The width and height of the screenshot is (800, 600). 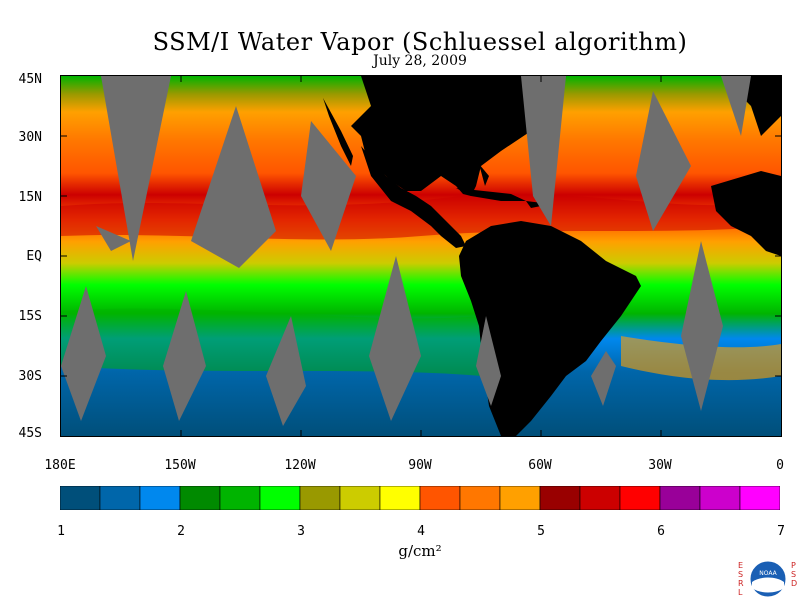 What do you see at coordinates (30, 433) in the screenshot?
I see `lat-label-45s: 45S` at bounding box center [30, 433].